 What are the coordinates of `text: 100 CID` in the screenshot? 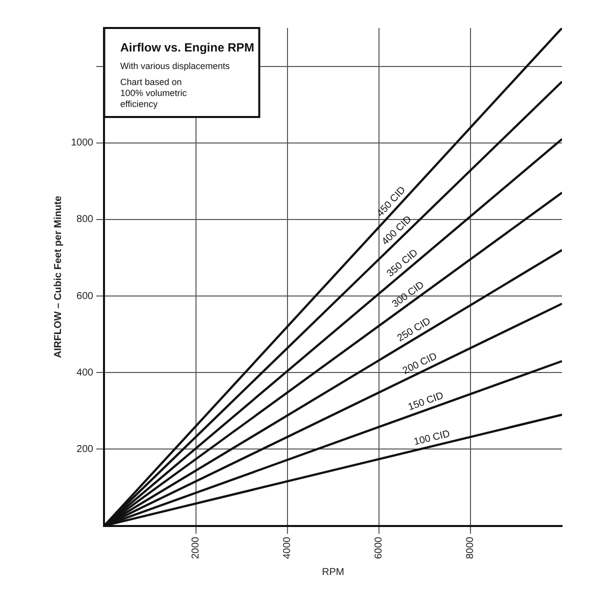 It's located at (432, 438).